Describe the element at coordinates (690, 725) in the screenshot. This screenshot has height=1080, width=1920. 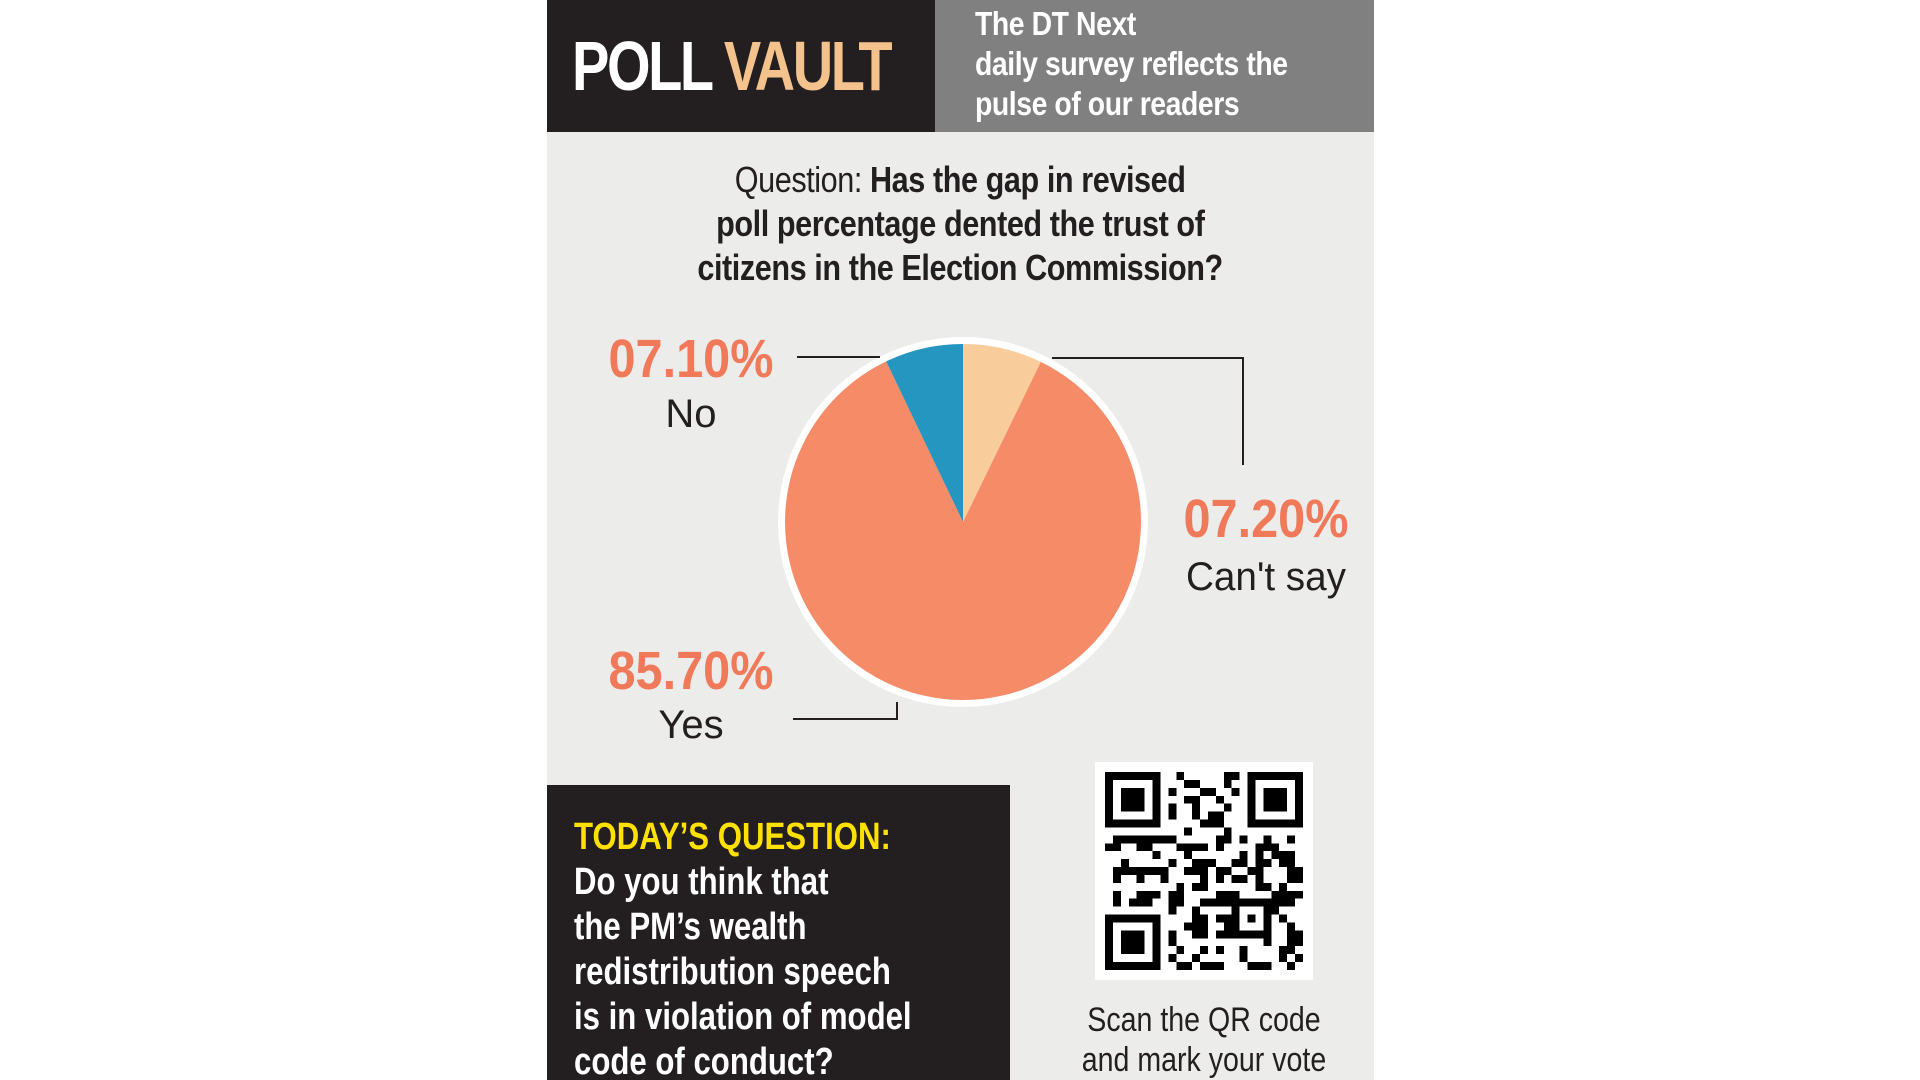
I see `slice-label-yes: Yes` at that location.